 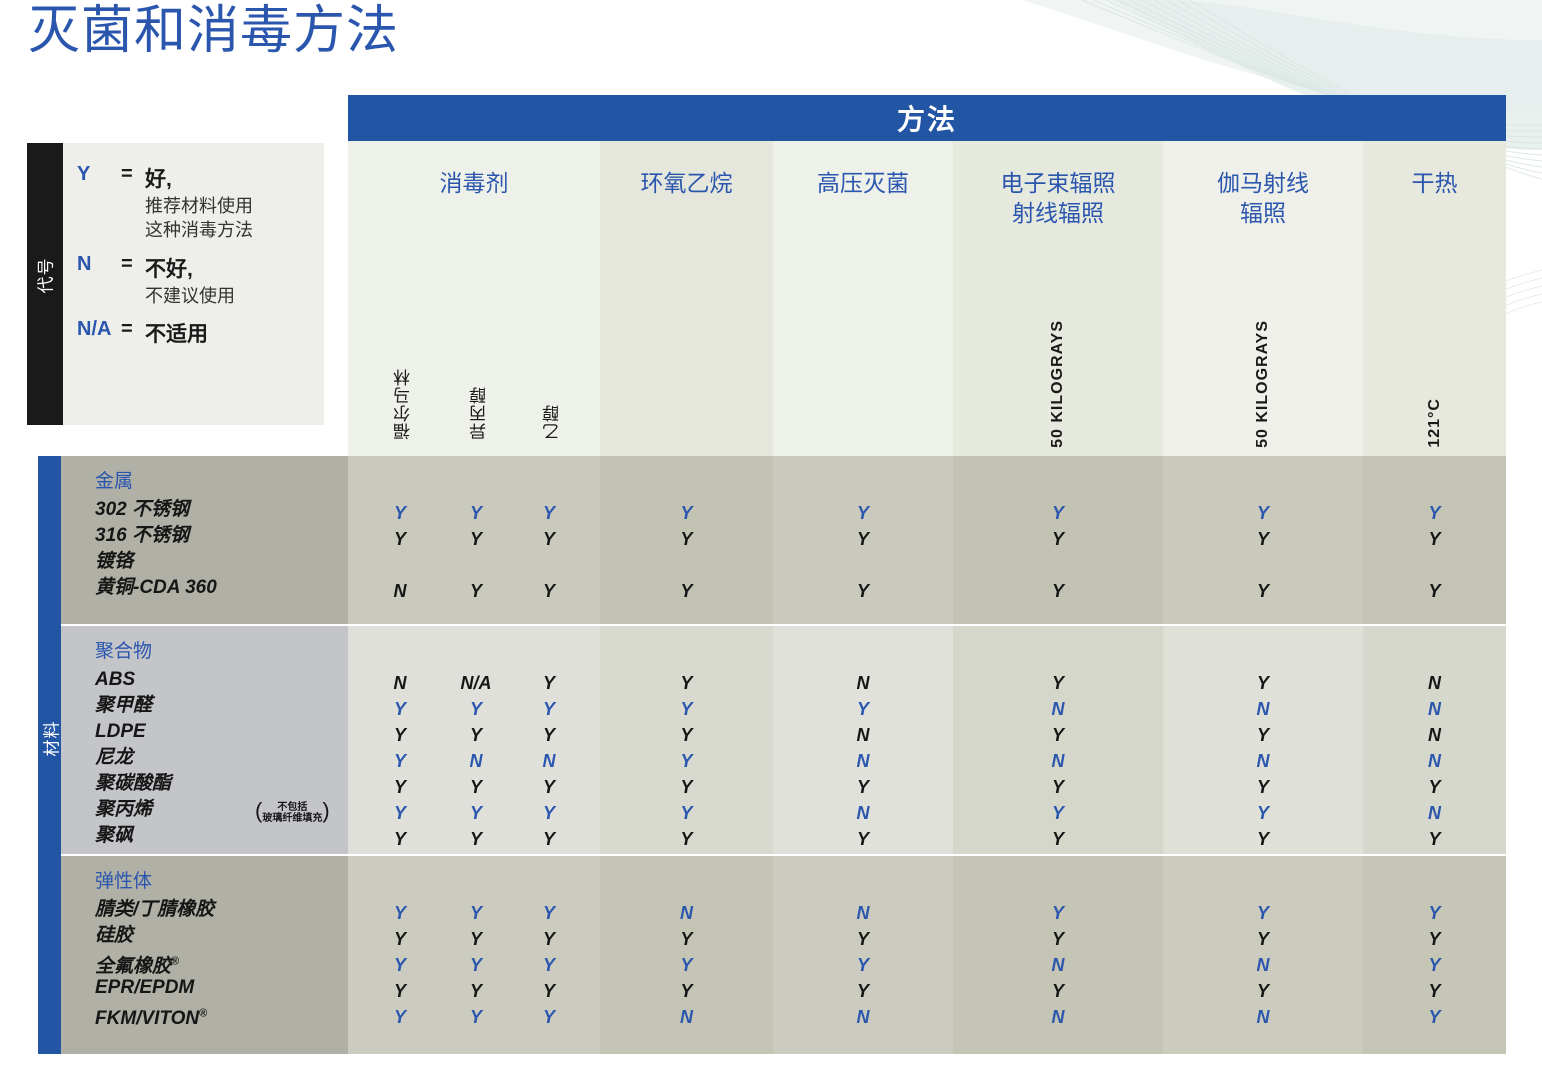 What do you see at coordinates (142, 535) in the screenshot?
I see `material-row-label: 316 不锈钢` at bounding box center [142, 535].